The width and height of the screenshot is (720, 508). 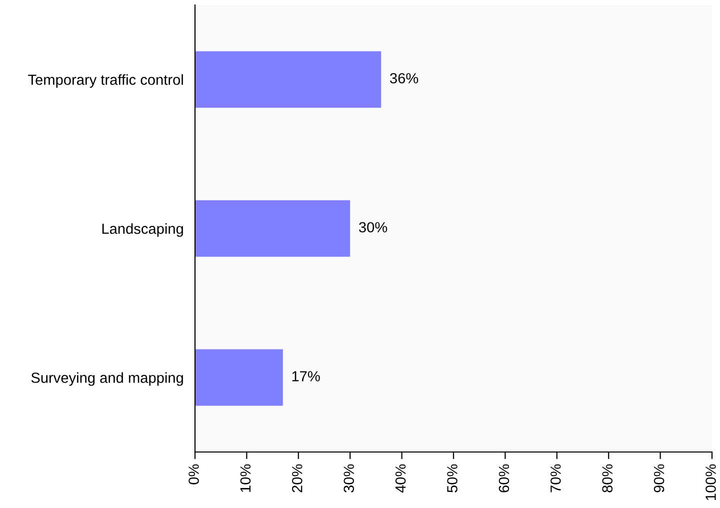 I want to click on x-tick-label: 50%, so click(x=452, y=478).